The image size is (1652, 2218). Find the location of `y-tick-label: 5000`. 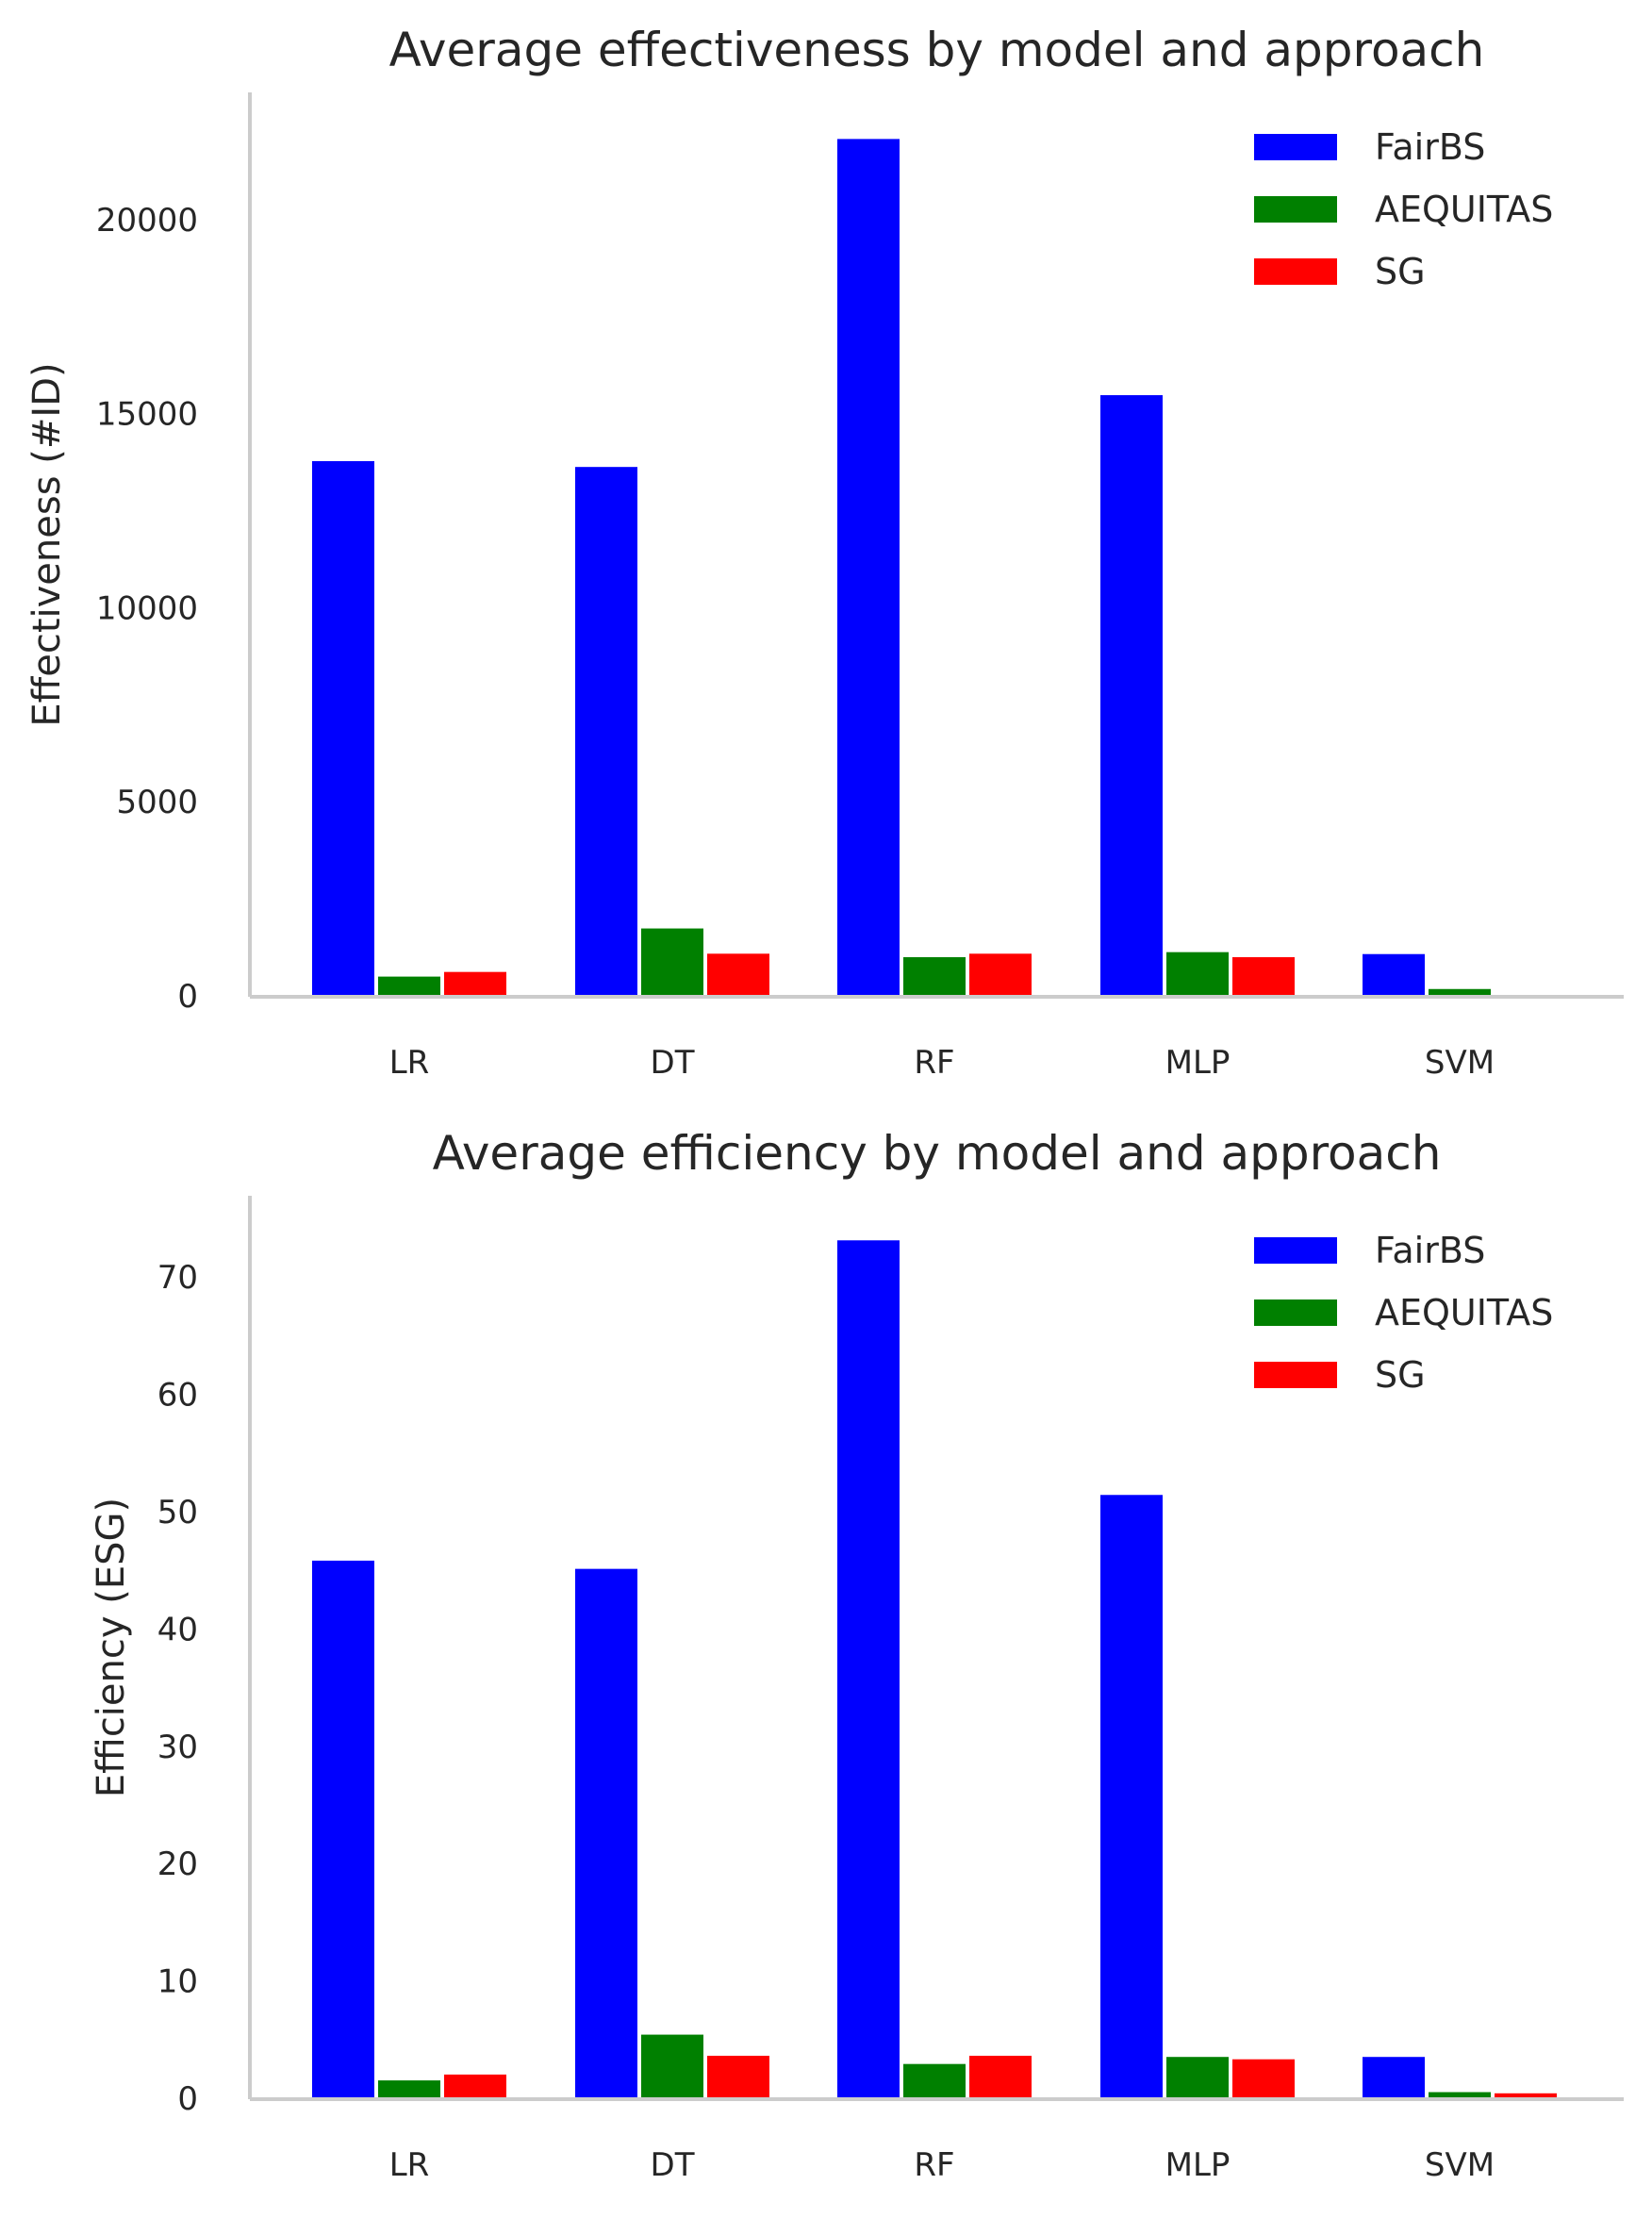

y-tick-label: 5000 is located at coordinates (157, 802).